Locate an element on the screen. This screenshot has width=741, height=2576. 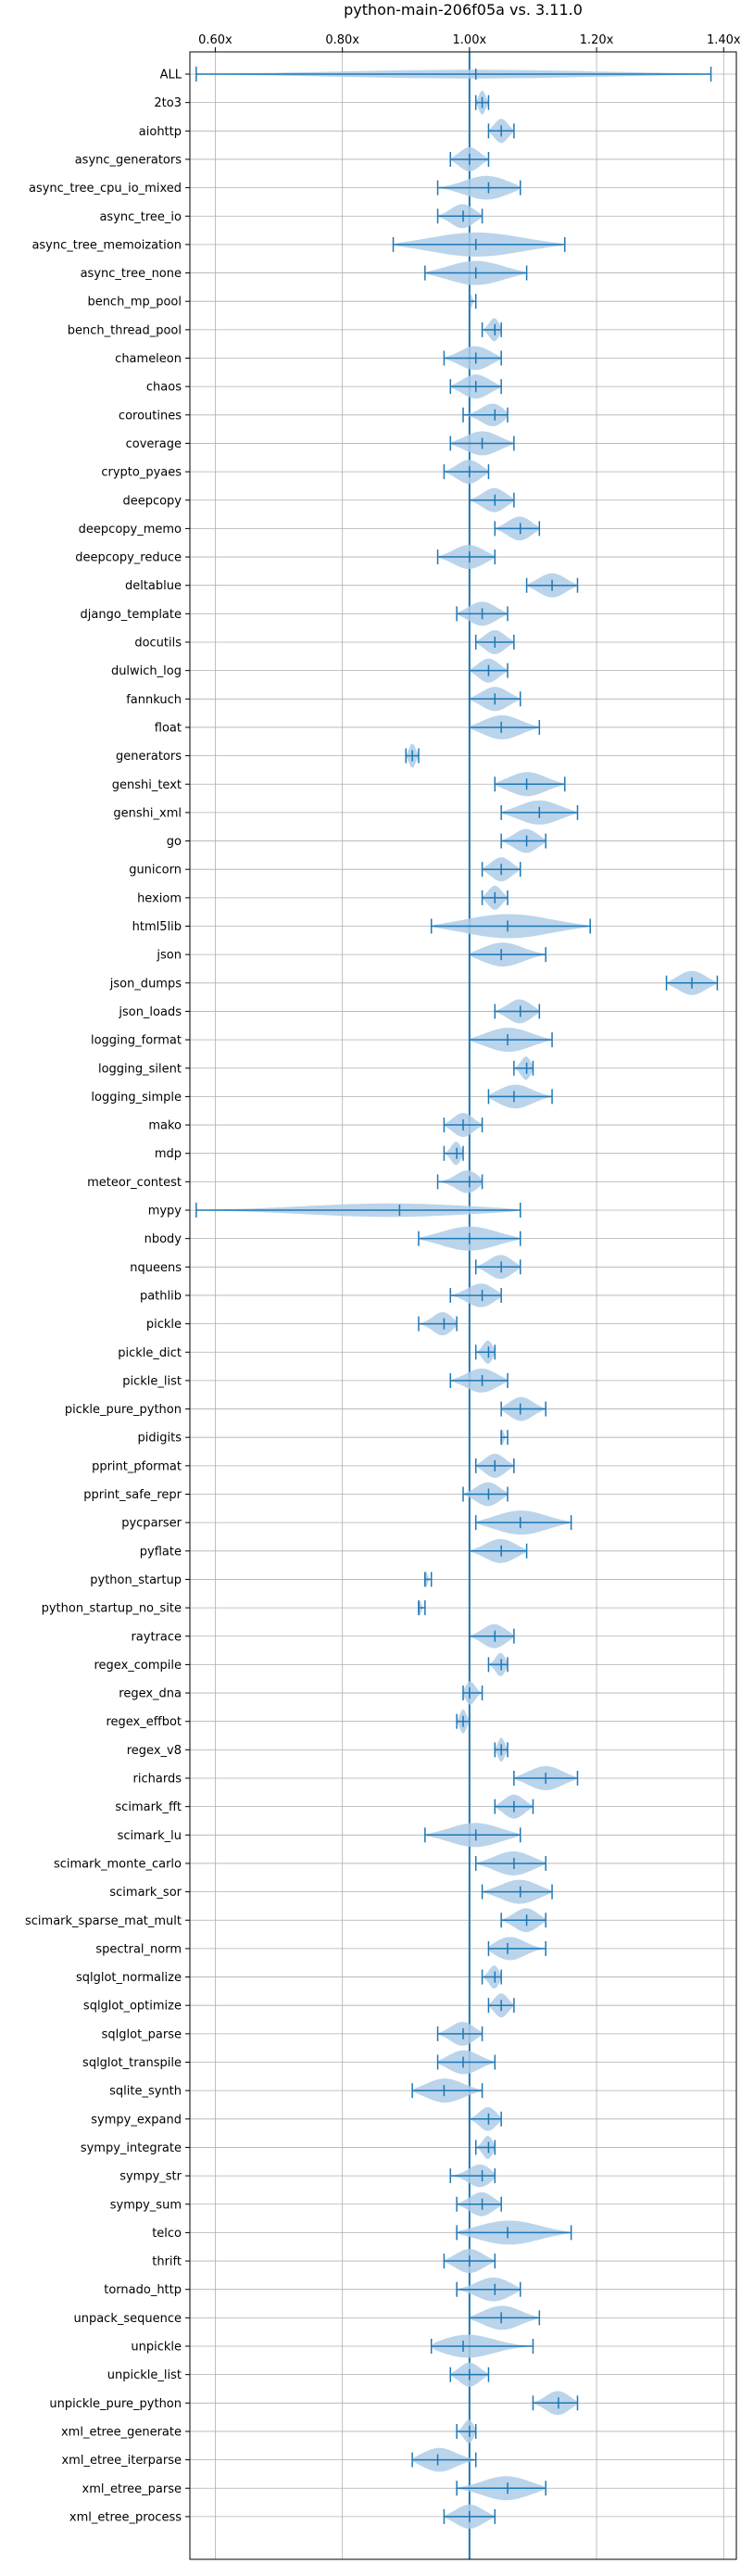
benchmark-label: regex_compile is located at coordinates (138, 1666).